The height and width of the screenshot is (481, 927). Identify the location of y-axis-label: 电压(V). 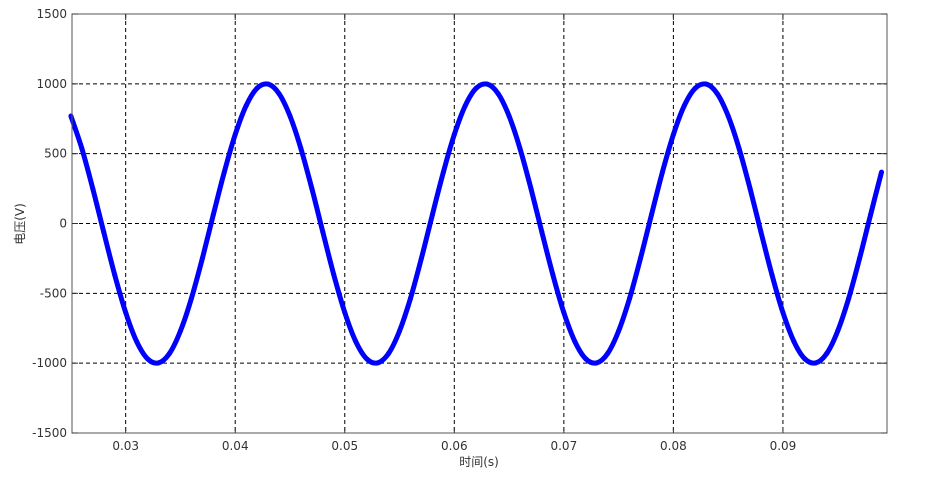
(20, 224).